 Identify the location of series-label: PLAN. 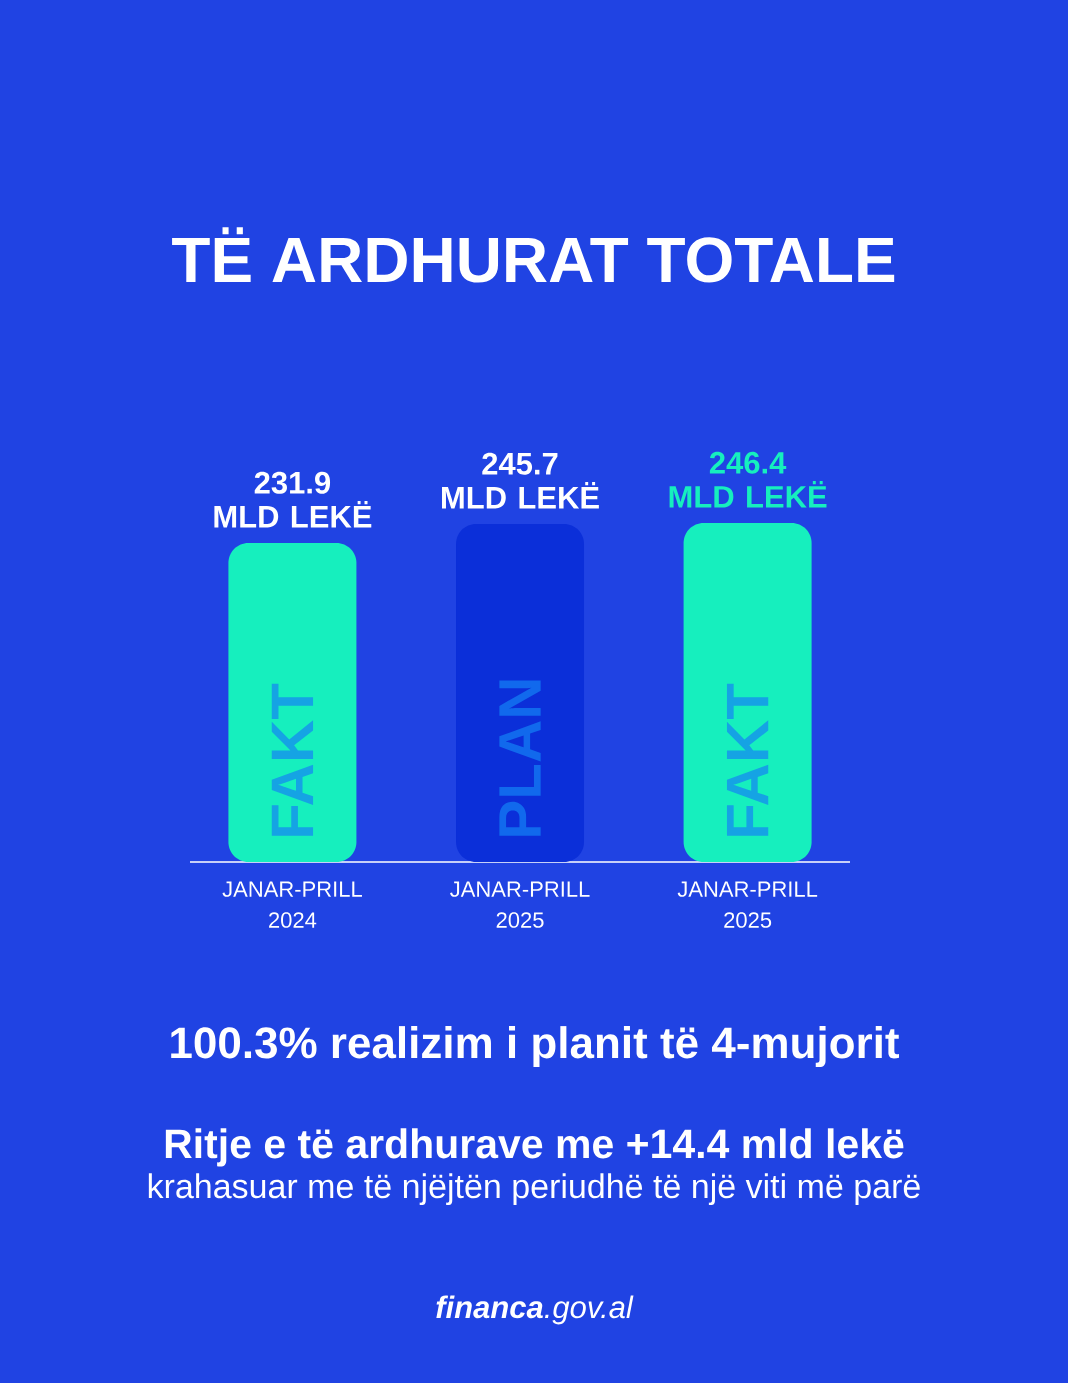
(520, 758).